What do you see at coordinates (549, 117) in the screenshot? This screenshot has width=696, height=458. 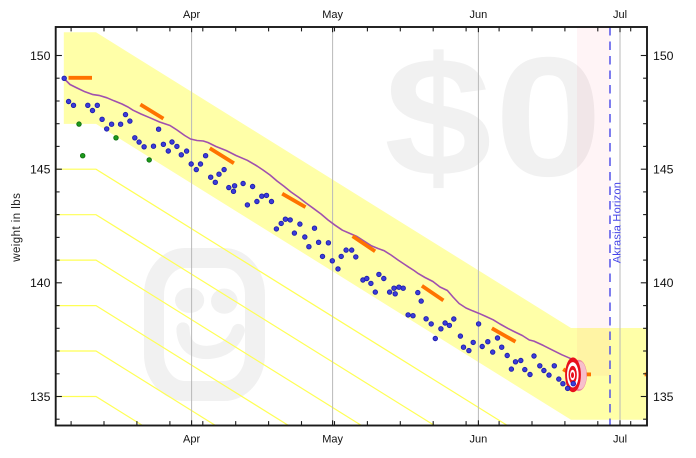 I see `svg-text: 0` at bounding box center [549, 117].